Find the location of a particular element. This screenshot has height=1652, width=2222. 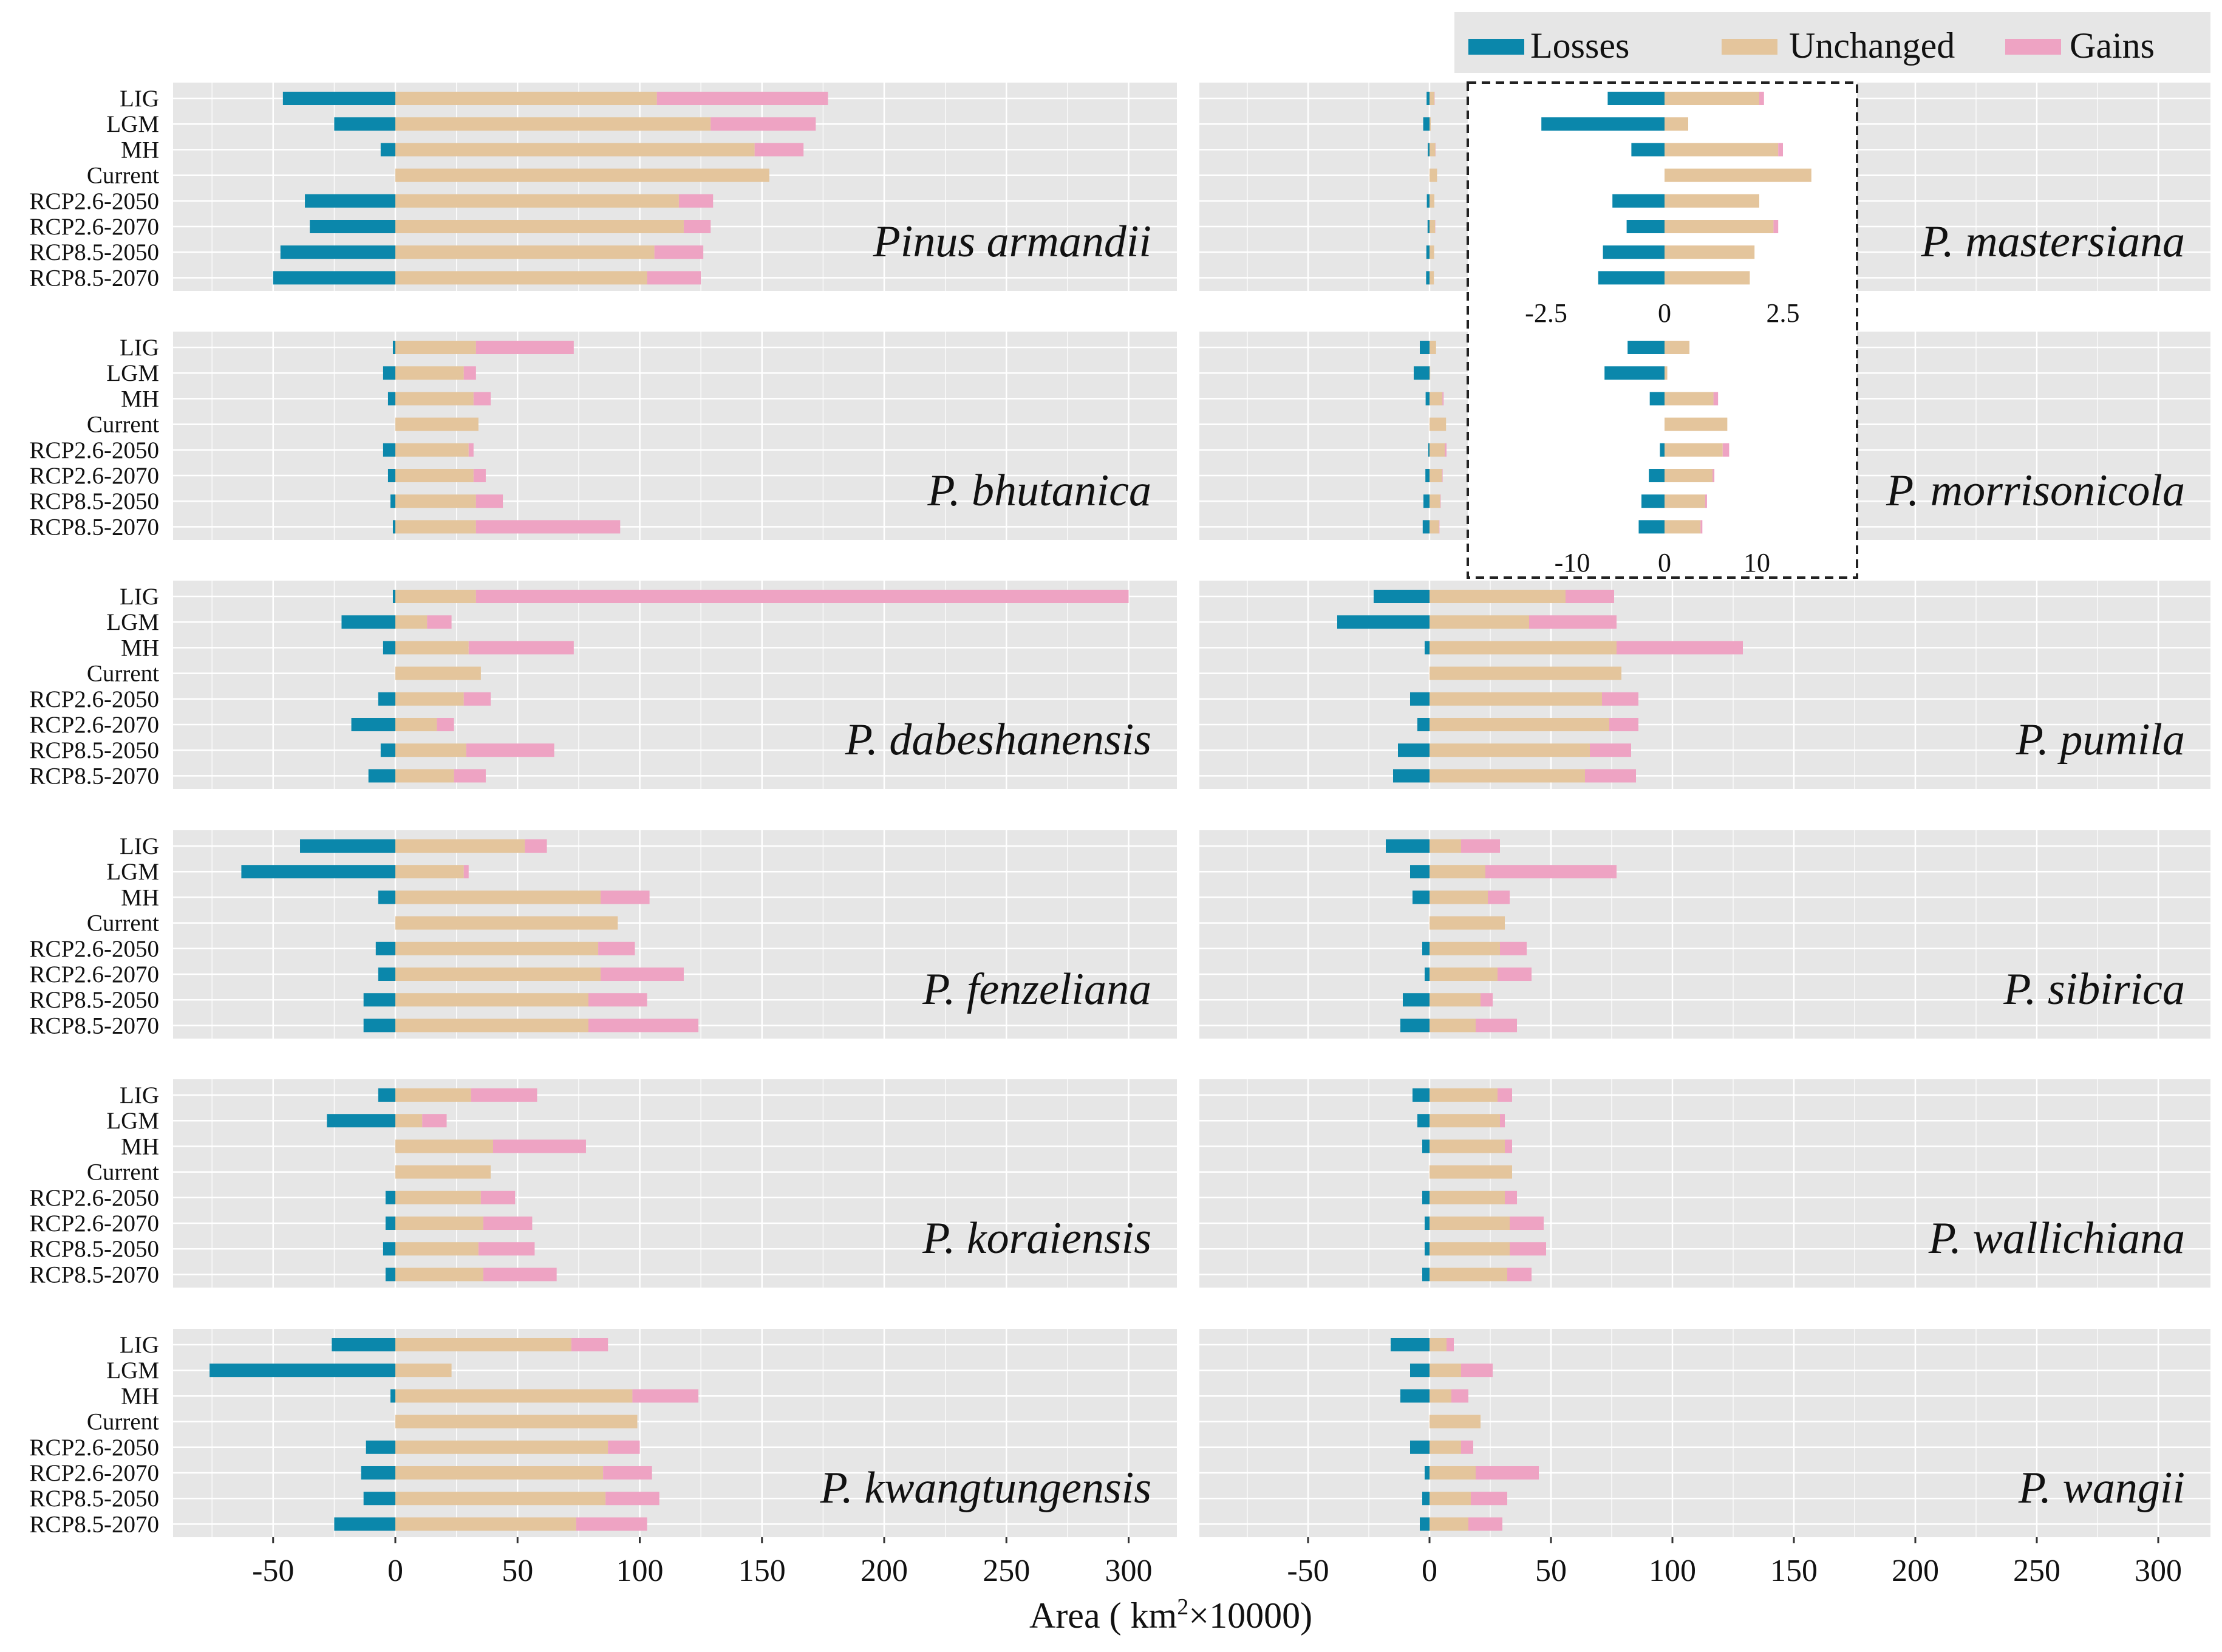

inset-bar-unchanged-current is located at coordinates (1697, 424).